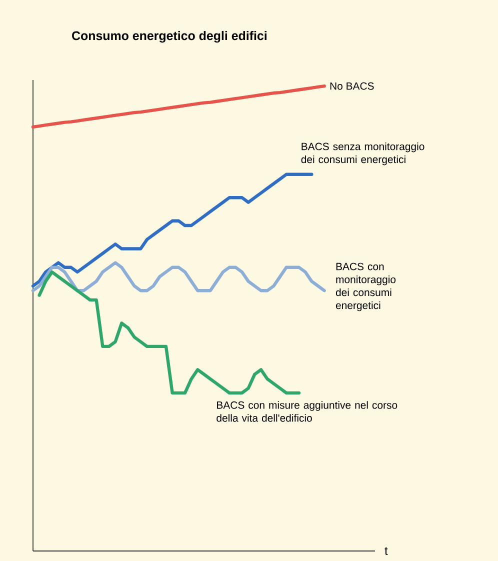  What do you see at coordinates (386, 551) in the screenshot?
I see `x-axis-title: t` at bounding box center [386, 551].